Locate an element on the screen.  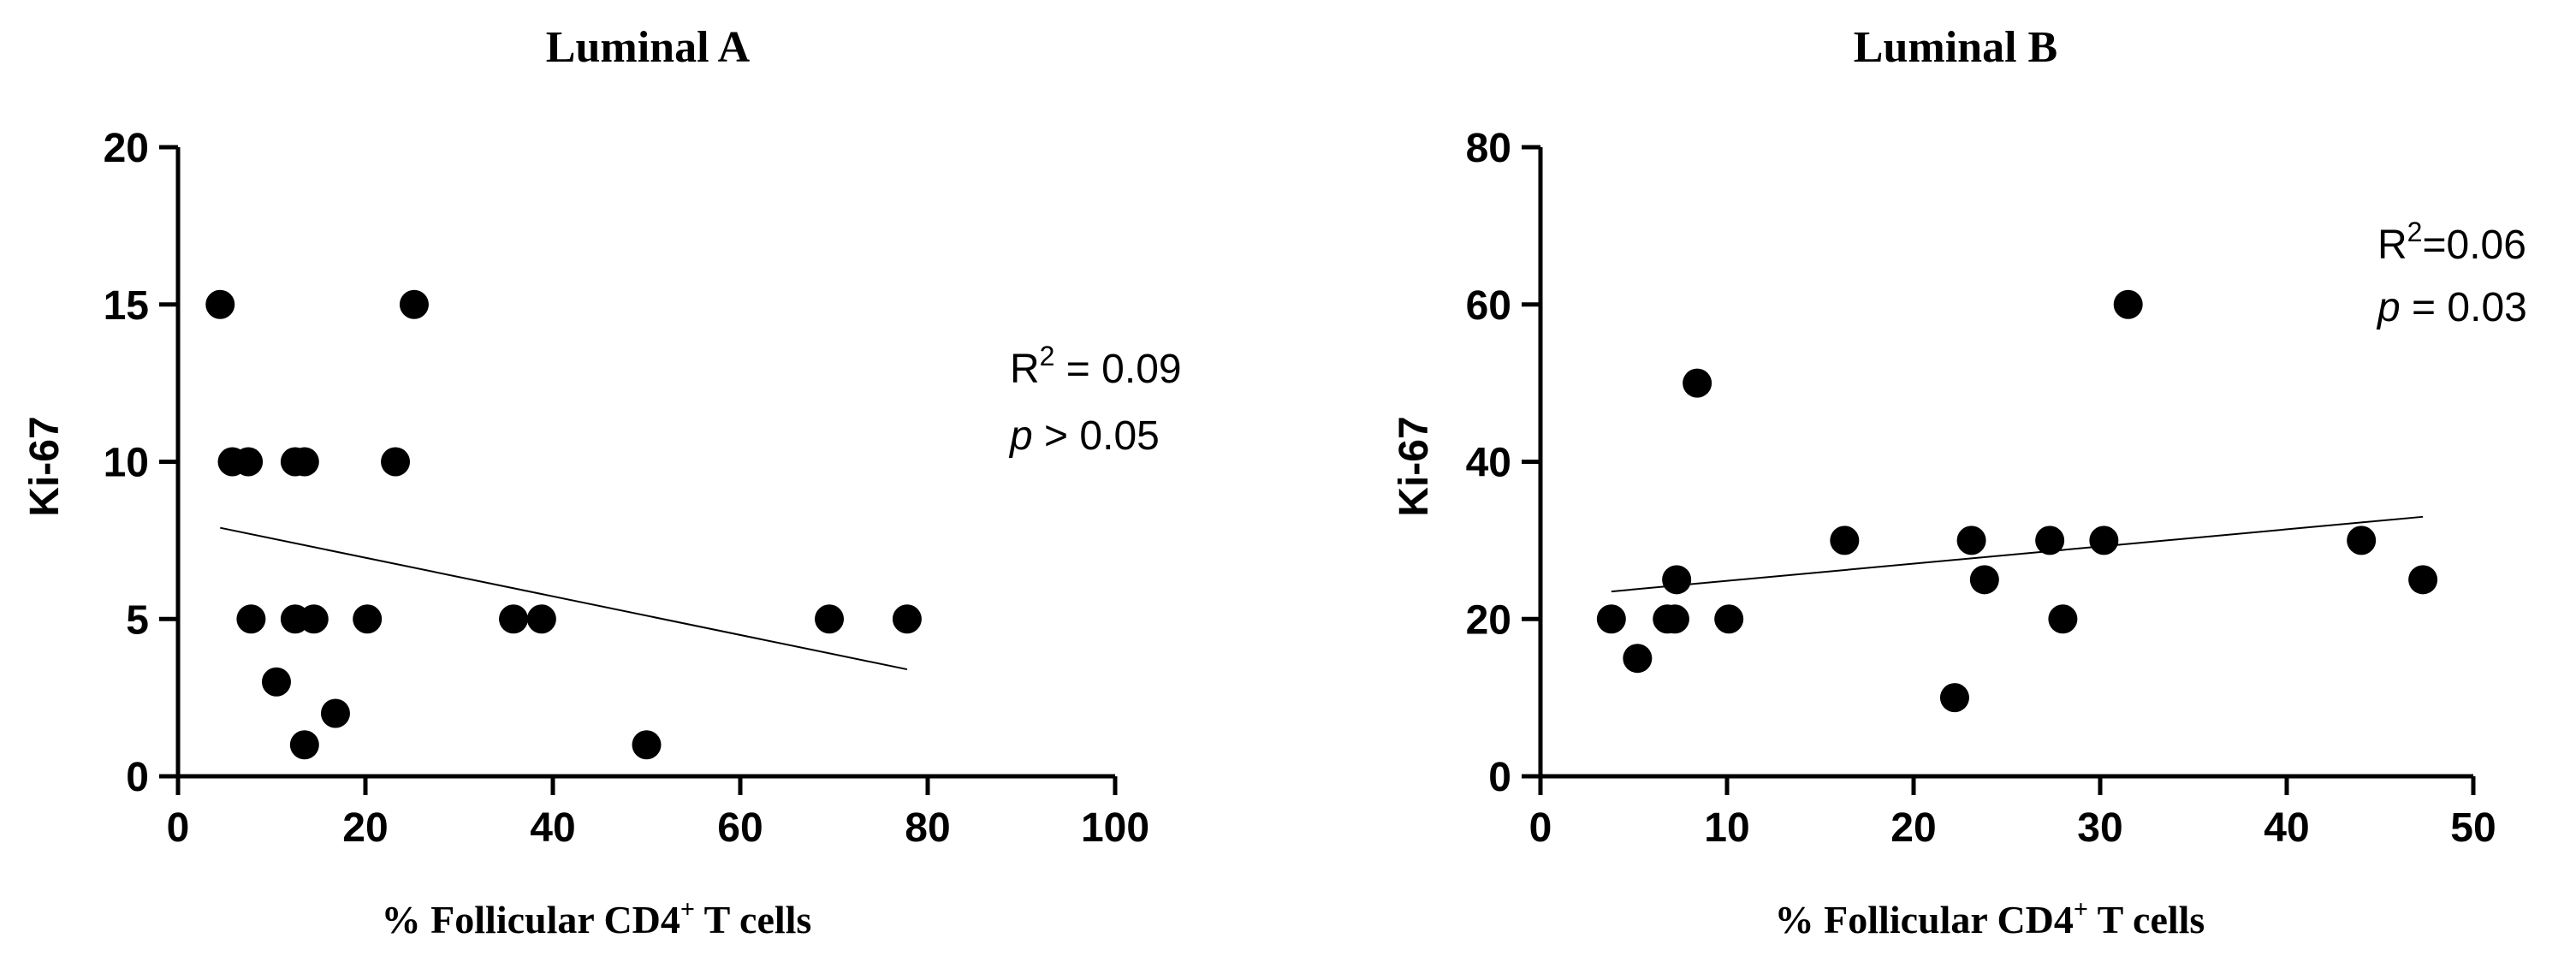
y-ticks: 0 20 40 60 80 is located at coordinates (1503, 463).